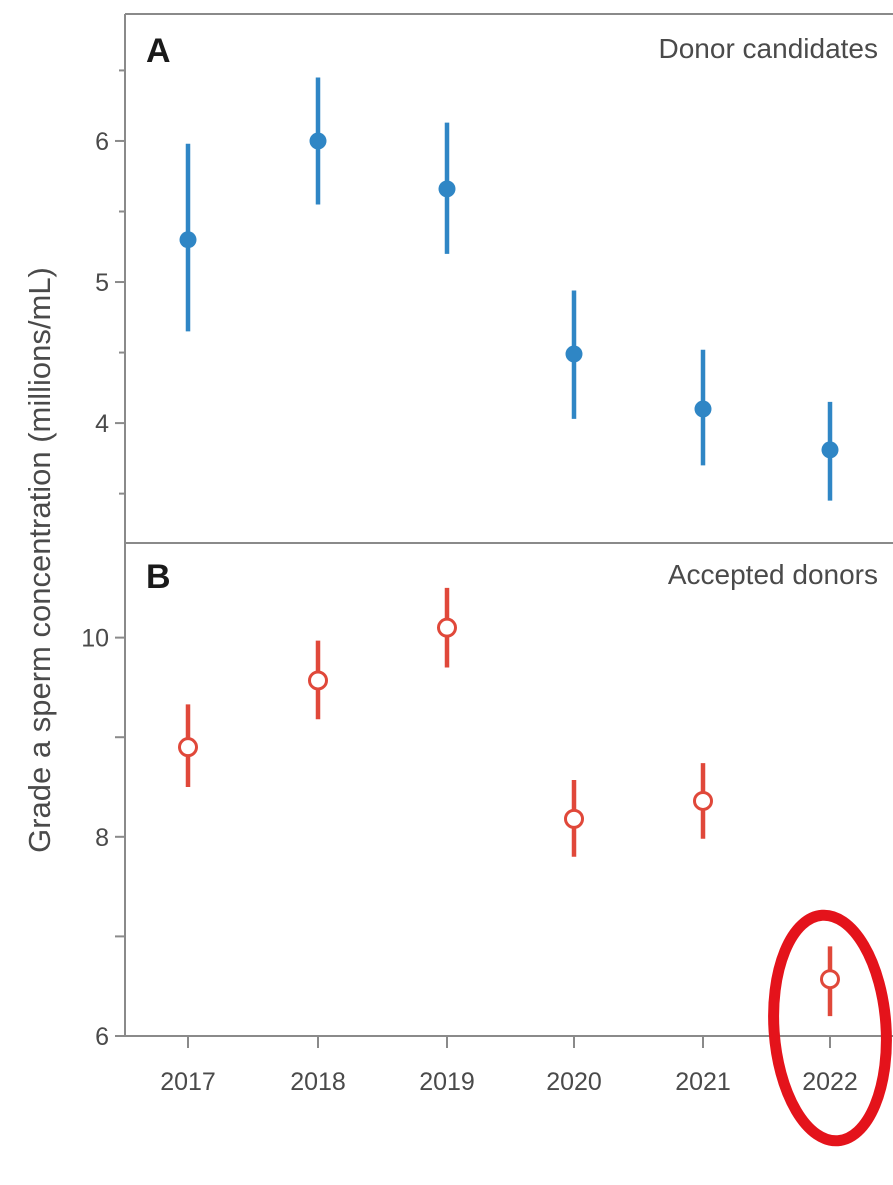  Describe the element at coordinates (102, 424) in the screenshot. I see `y-tick-label-a-0: 4` at that location.